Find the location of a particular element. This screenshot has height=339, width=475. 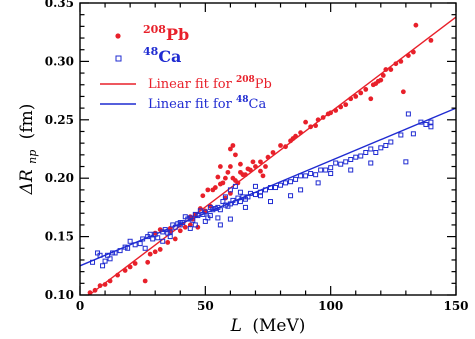

x-axis-symbol: L is located at coordinates (236, 326).